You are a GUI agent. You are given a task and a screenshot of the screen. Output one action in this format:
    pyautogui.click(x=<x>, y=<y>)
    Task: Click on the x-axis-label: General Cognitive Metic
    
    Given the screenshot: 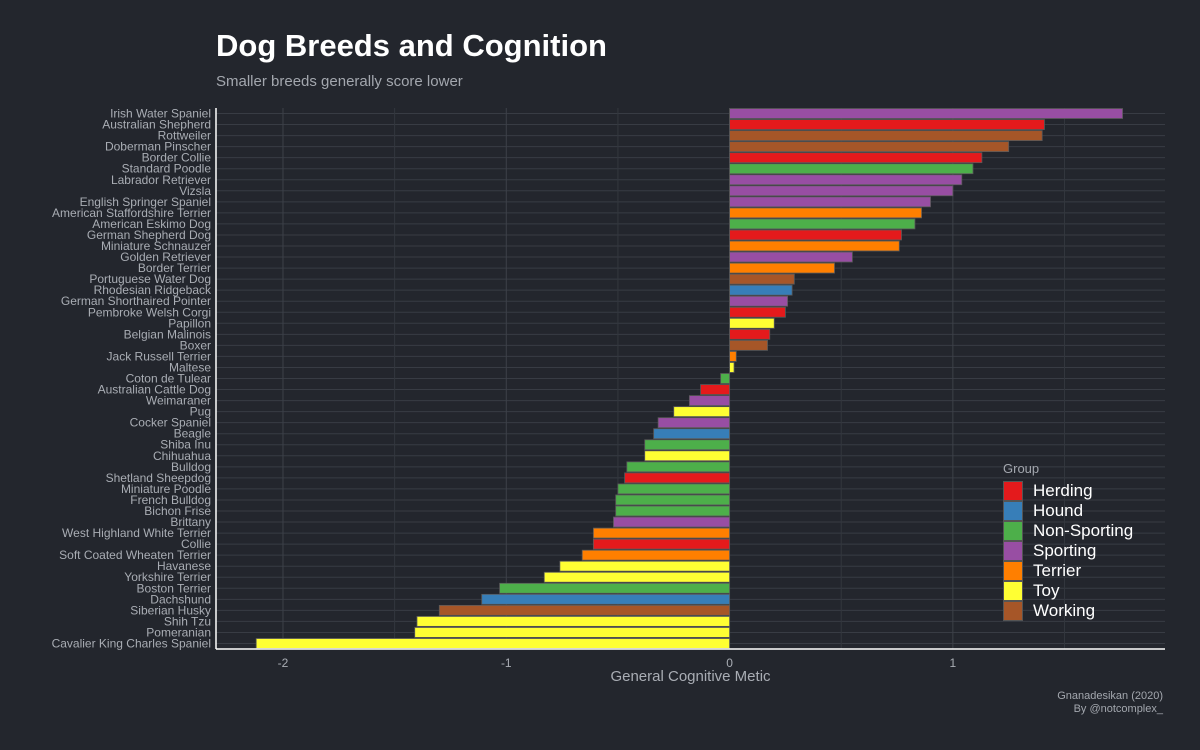 What is the action you would take?
    pyautogui.click(x=690, y=676)
    